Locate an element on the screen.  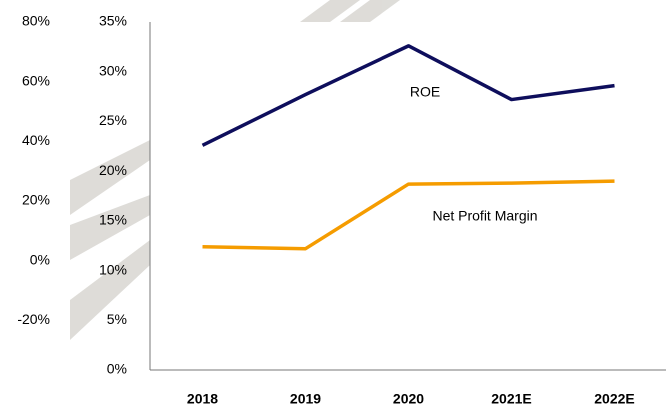
series-line is located at coordinates (408, 215).